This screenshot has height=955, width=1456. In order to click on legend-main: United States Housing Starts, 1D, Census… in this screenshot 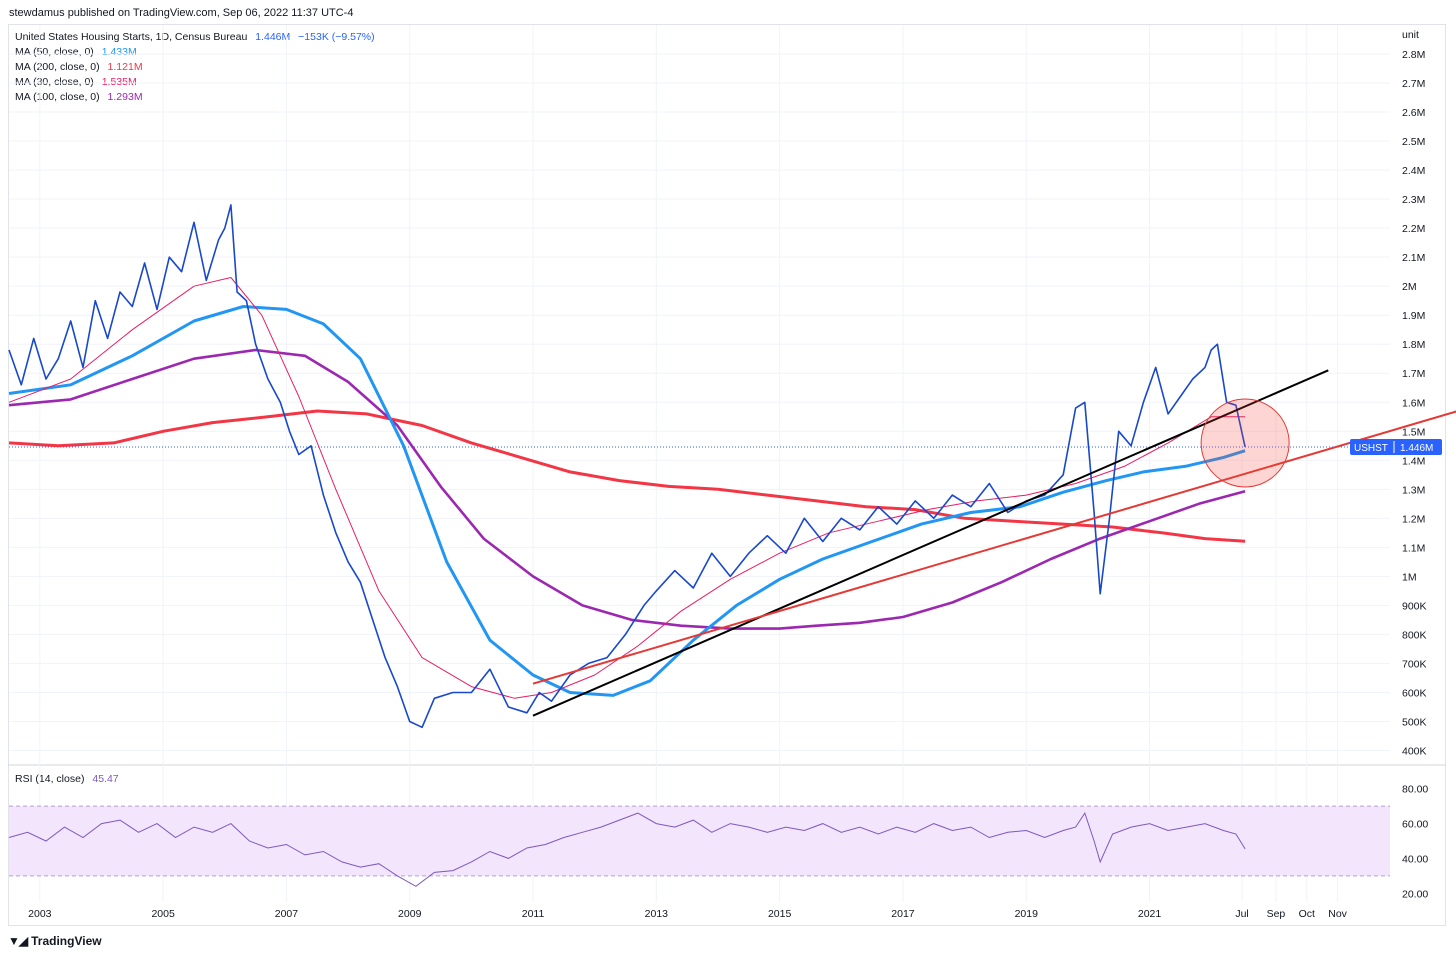, I will do `click(195, 37)`.